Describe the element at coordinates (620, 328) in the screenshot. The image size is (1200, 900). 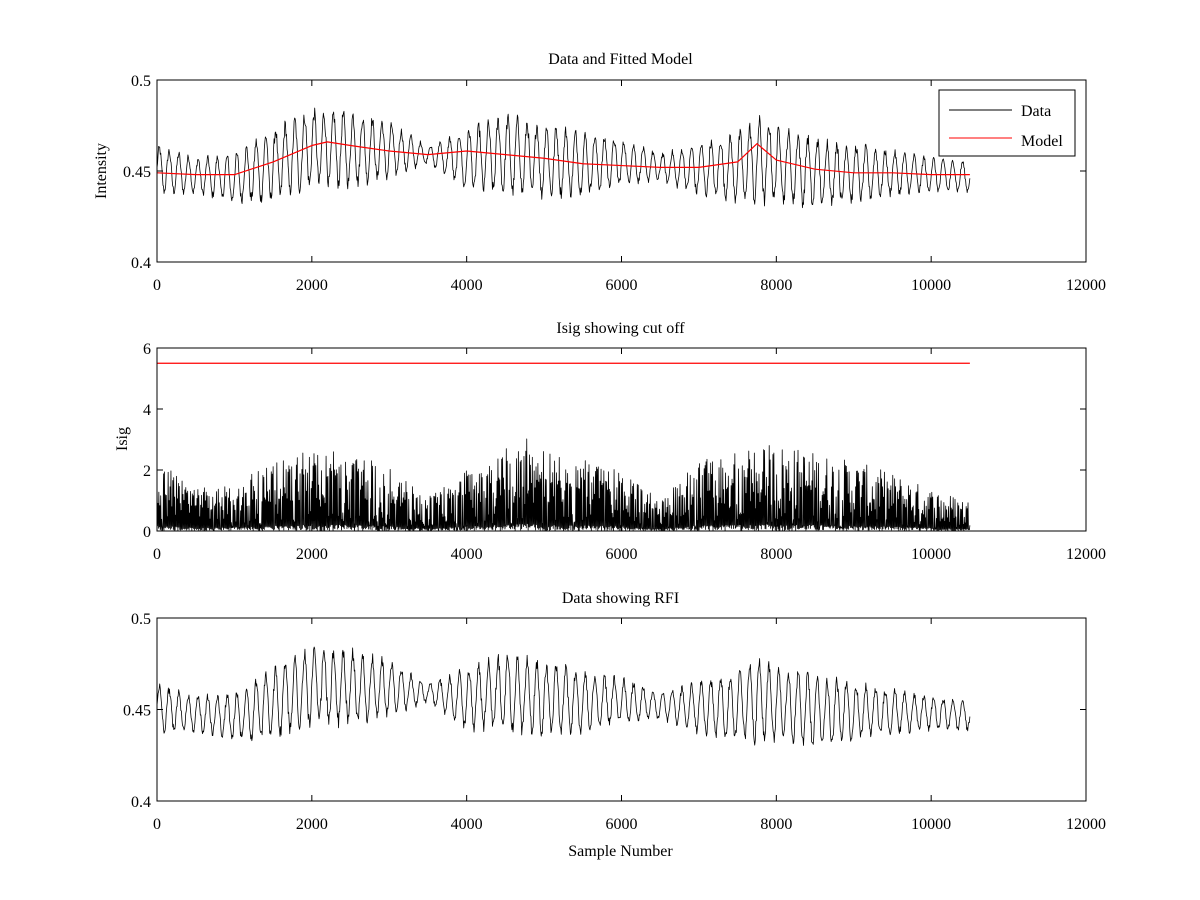
I see `panel-title: Isig showing cut off` at that location.